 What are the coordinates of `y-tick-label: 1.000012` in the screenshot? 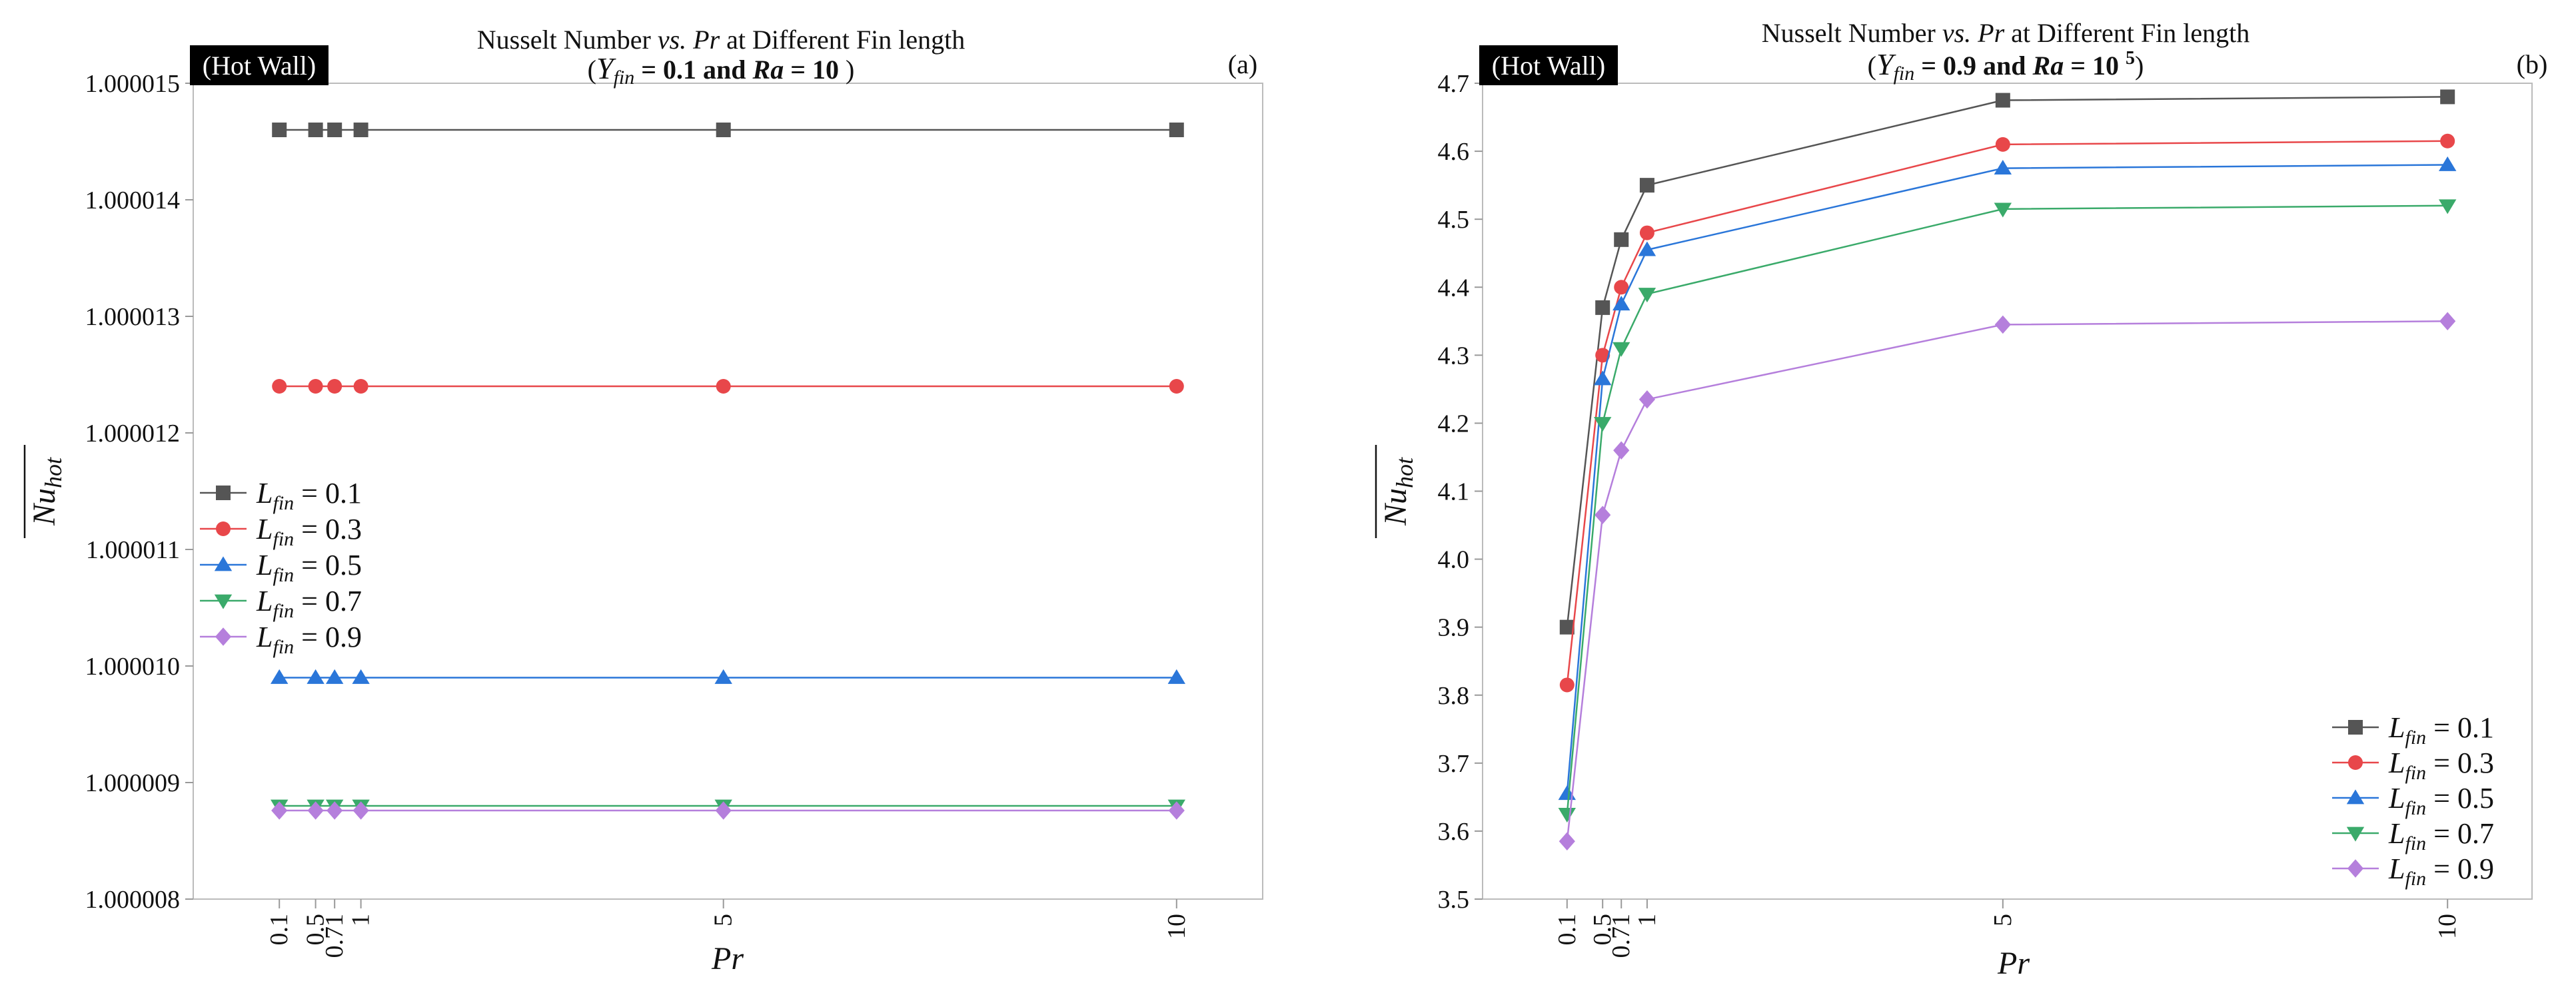 It's located at (133, 434).